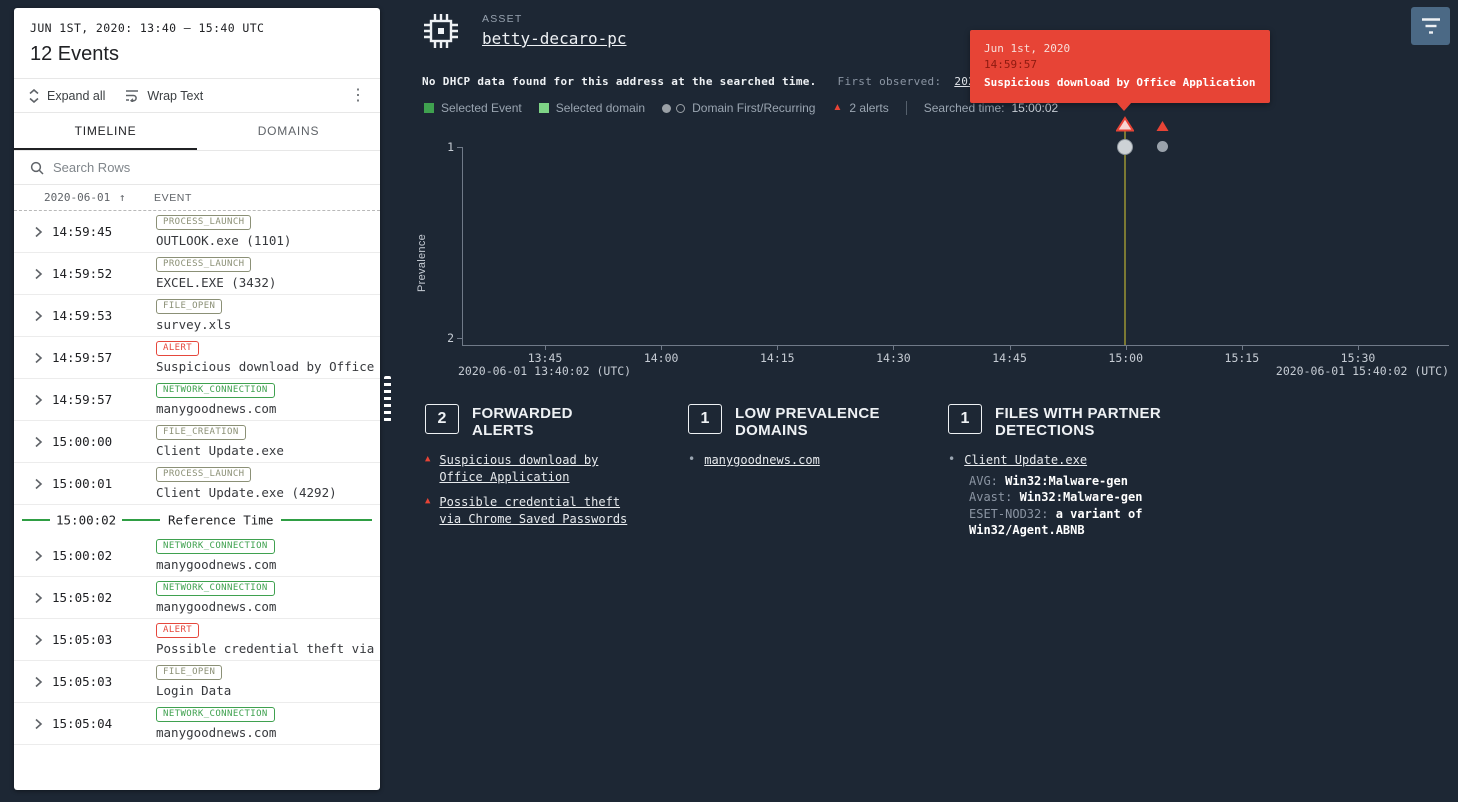 The width and height of the screenshot is (1458, 802). I want to click on event-time: 14:59:53, so click(82, 315).